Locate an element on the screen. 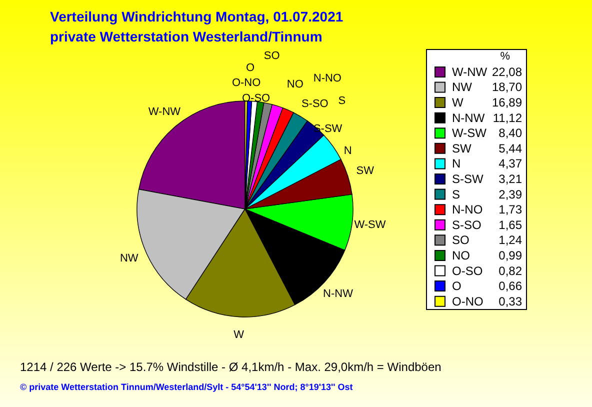  legend-label: W-SW is located at coordinates (470, 133).